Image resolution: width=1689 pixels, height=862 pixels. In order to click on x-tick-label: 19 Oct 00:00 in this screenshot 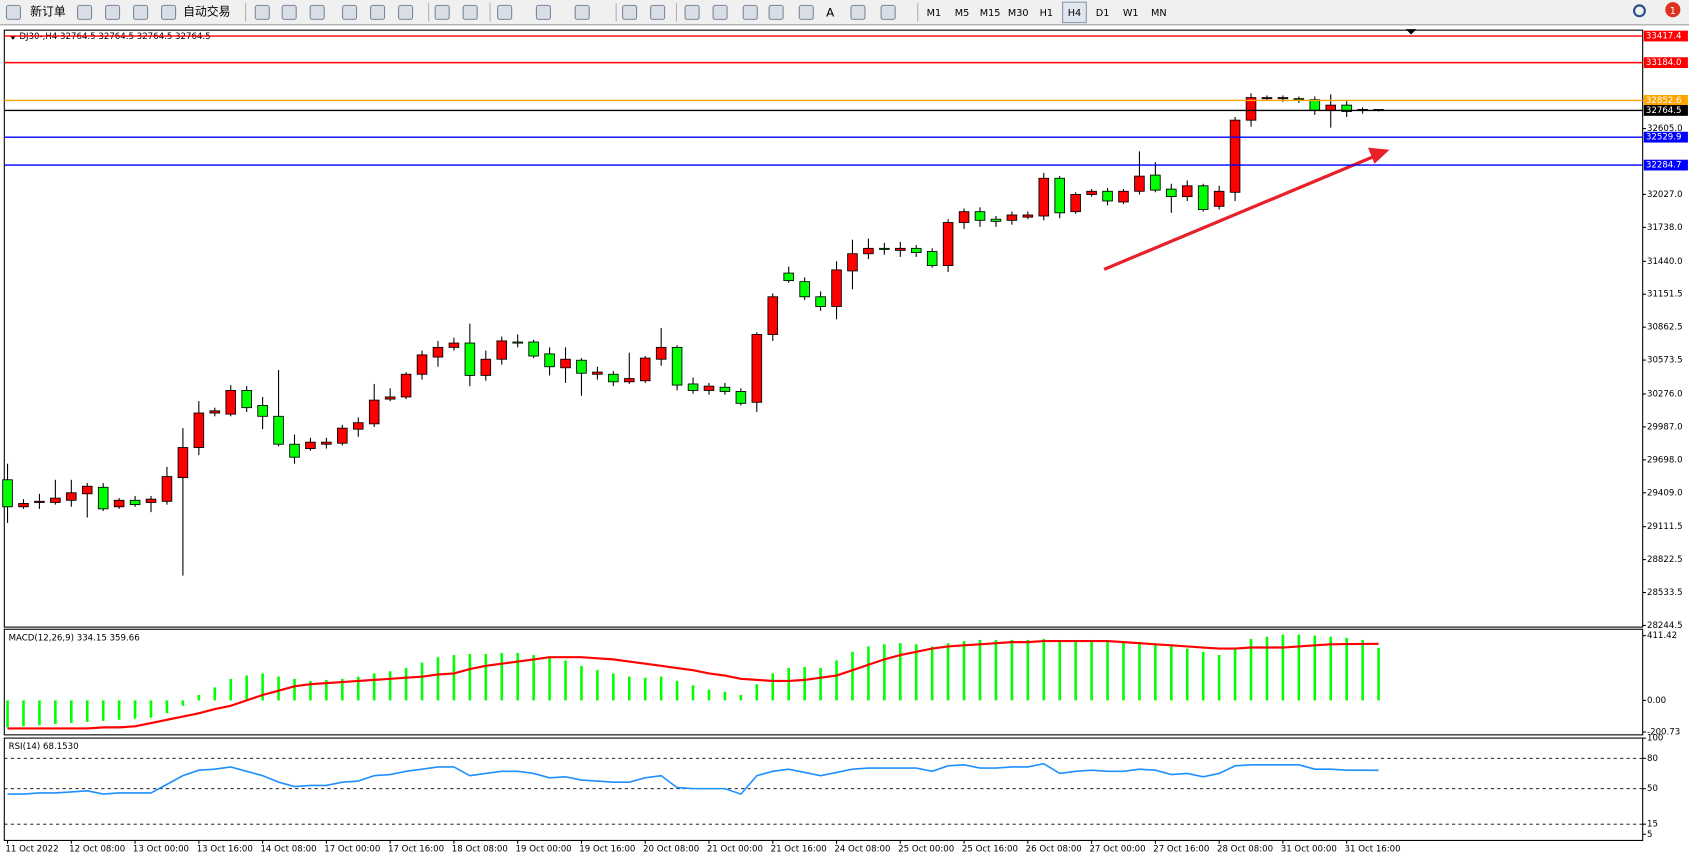, I will do `click(544, 850)`.